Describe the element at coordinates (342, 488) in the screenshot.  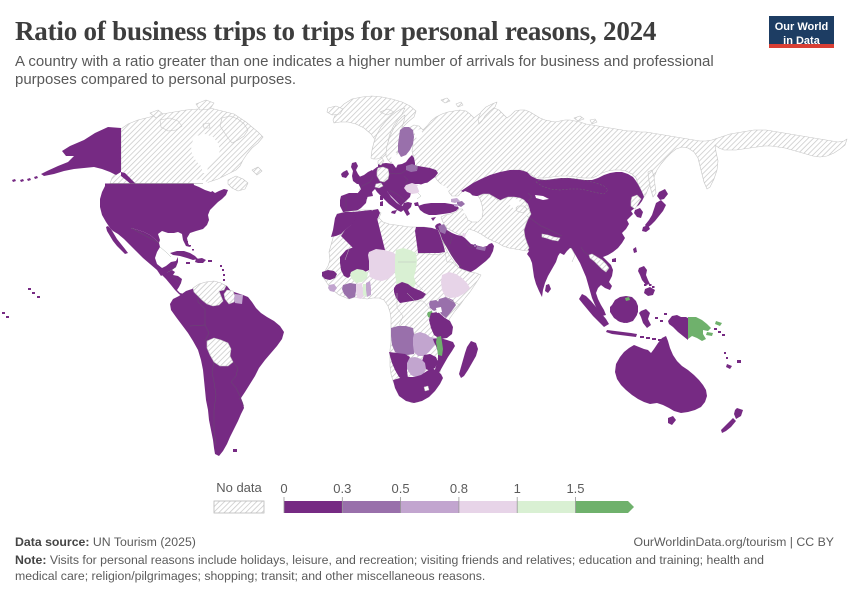
I see `svg-text: 0.3` at that location.